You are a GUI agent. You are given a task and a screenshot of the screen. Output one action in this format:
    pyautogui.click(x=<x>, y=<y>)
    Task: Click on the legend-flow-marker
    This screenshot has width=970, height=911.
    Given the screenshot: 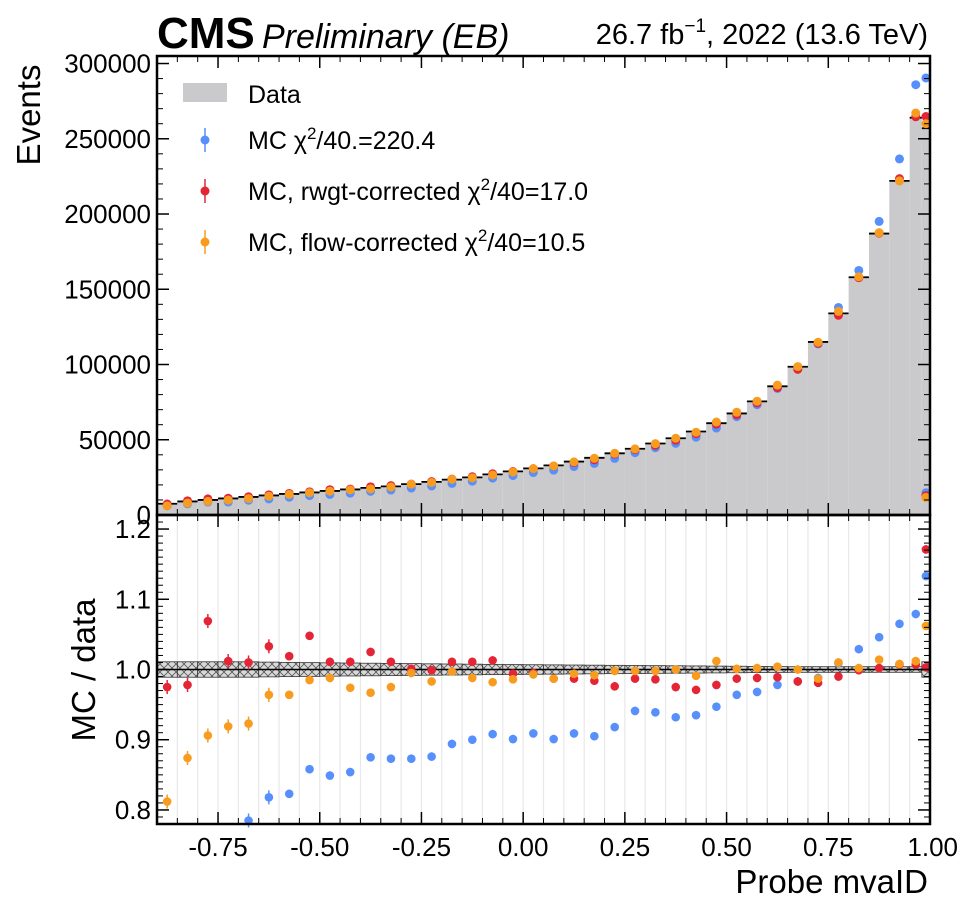 What is the action you would take?
    pyautogui.click(x=205, y=242)
    